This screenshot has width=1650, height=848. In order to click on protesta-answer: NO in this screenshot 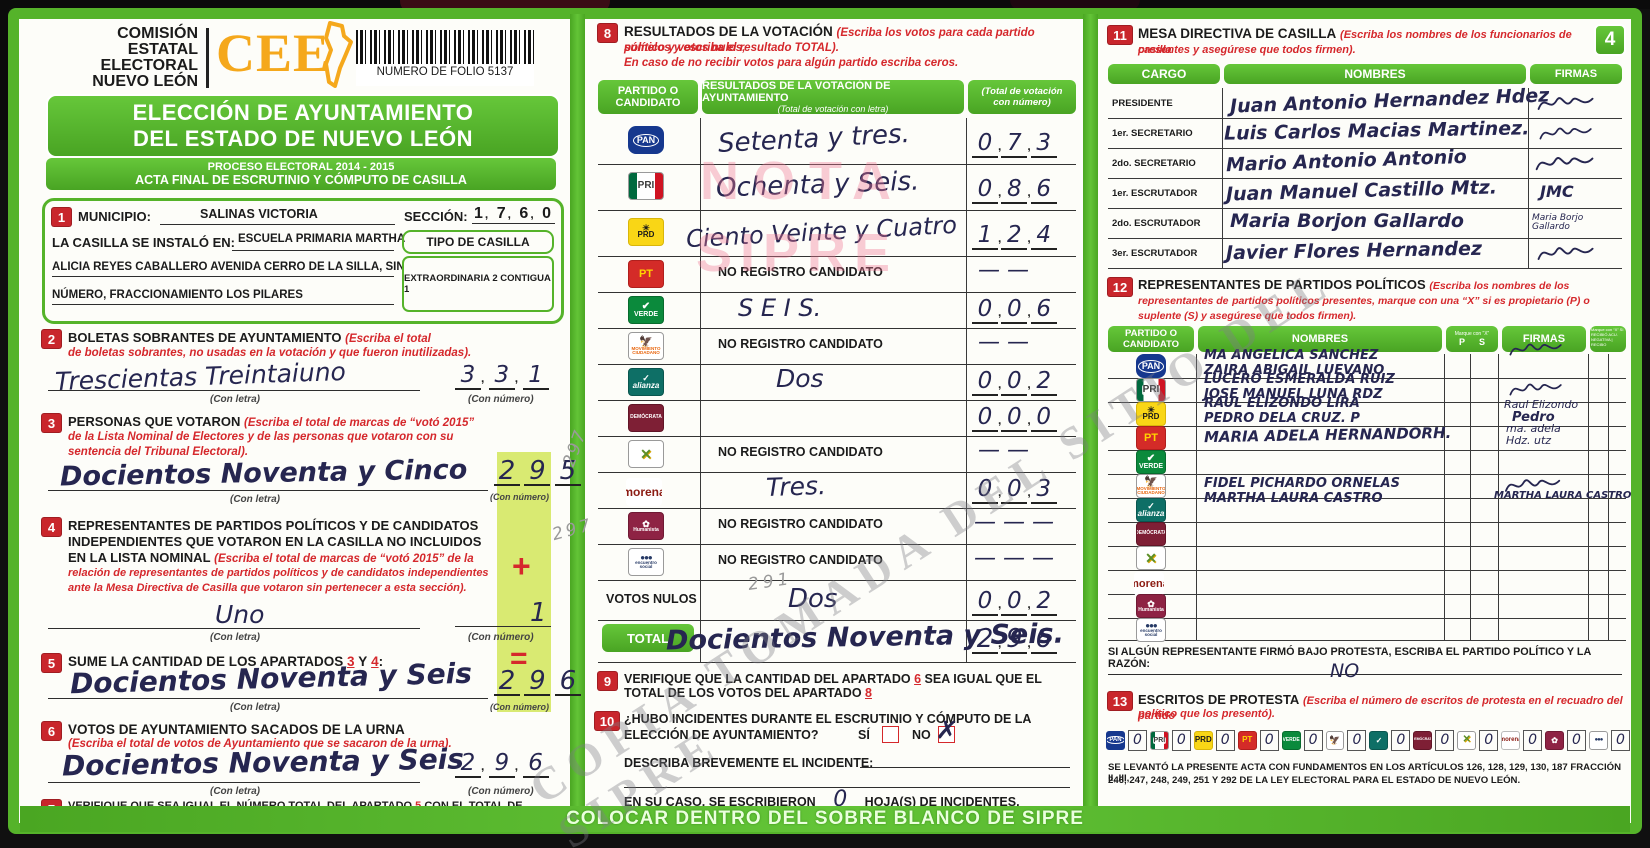, I will do `click(1345, 671)`.